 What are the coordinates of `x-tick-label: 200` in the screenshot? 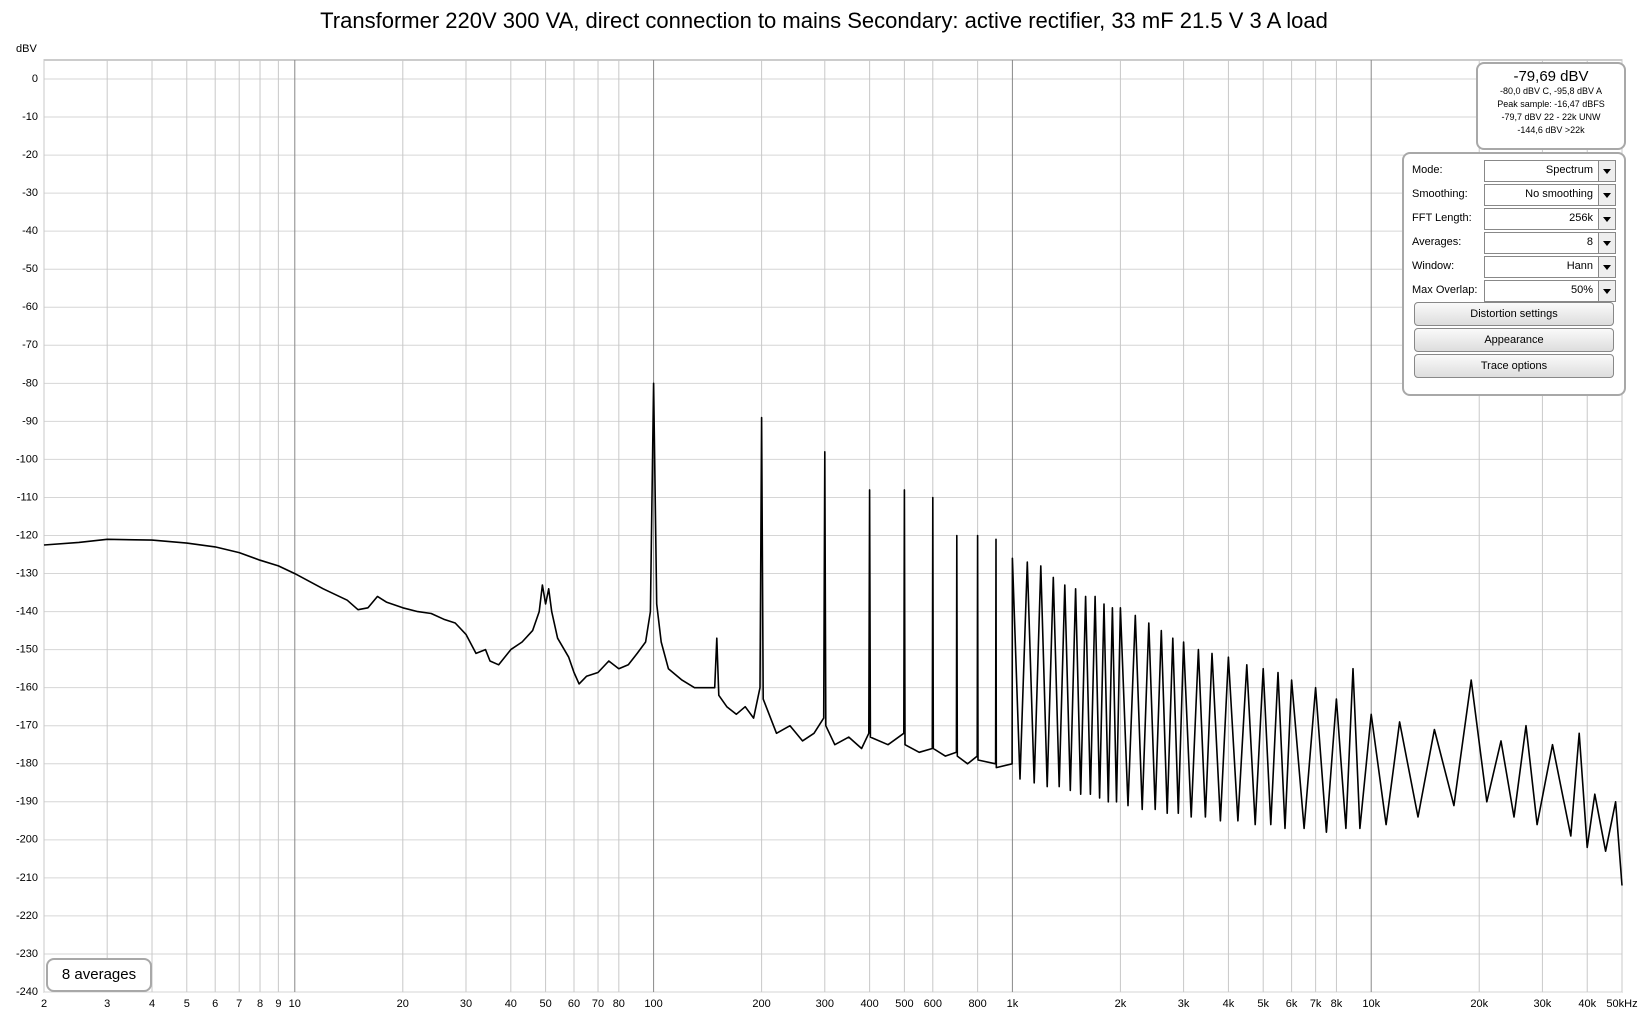 It's located at (761, 1004).